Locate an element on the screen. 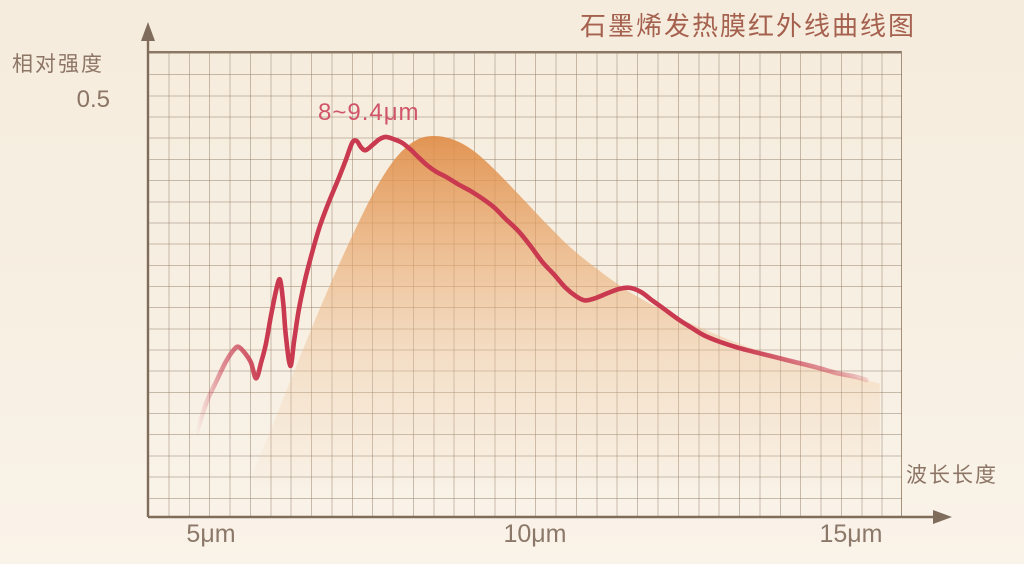  peak-range-annotation: 8~9.4μm is located at coordinates (369, 112).